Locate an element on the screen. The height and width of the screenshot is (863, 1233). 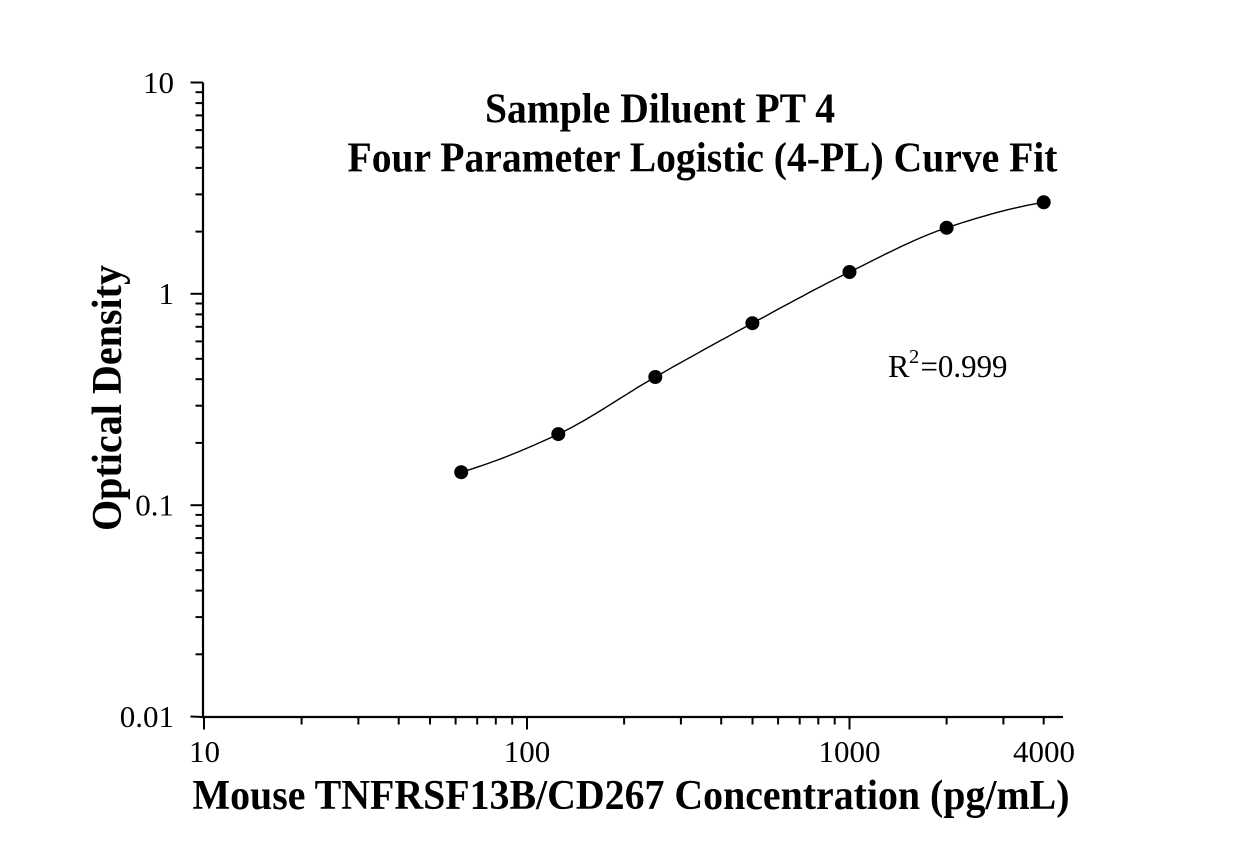
svg-text: =0.999 is located at coordinates (964, 366).